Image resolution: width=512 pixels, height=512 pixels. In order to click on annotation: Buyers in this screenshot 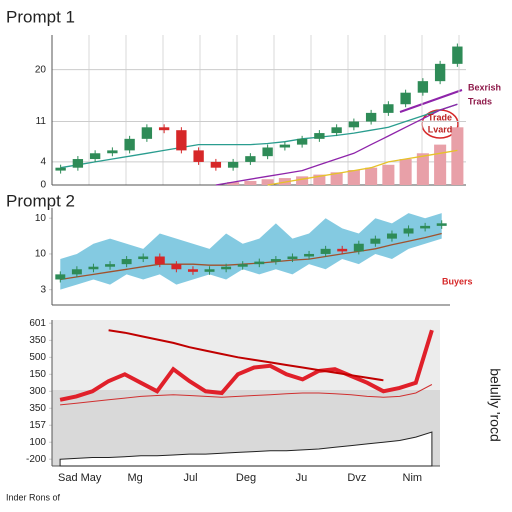, I will do `click(457, 281)`.